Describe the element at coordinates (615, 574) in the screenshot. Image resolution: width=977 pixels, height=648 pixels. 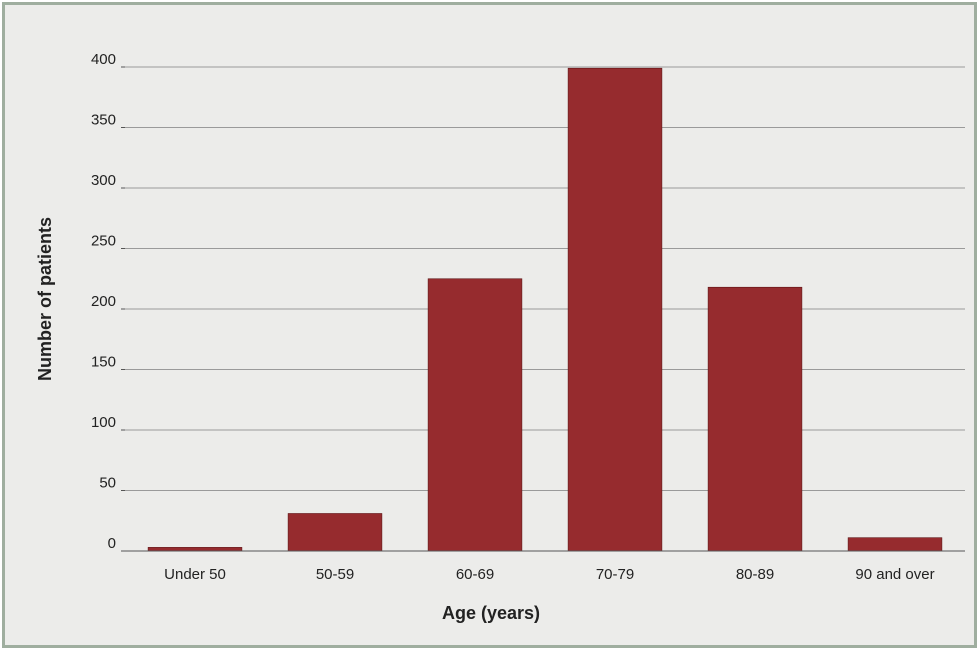
I see `x-tick-label: 70-79` at that location.